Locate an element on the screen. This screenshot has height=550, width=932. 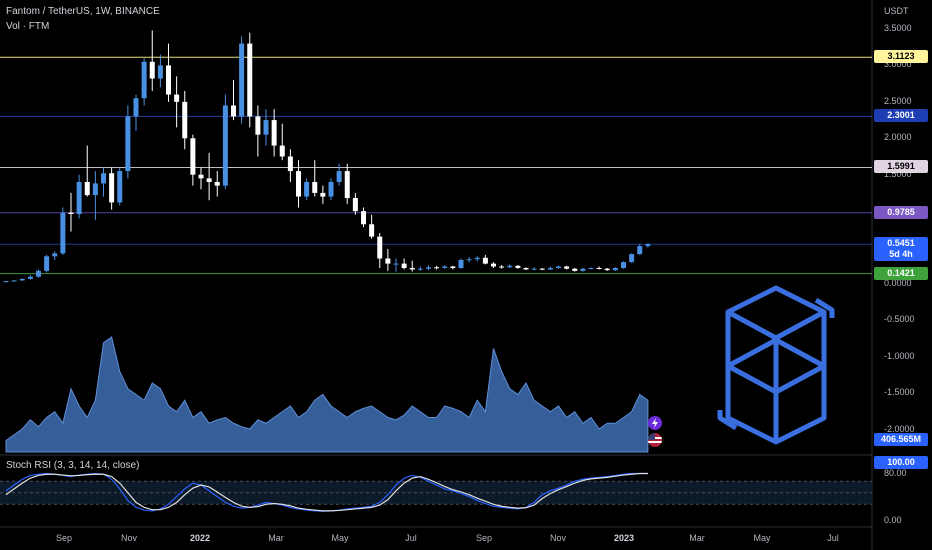
us-flag-icon is located at coordinates (655, 440).